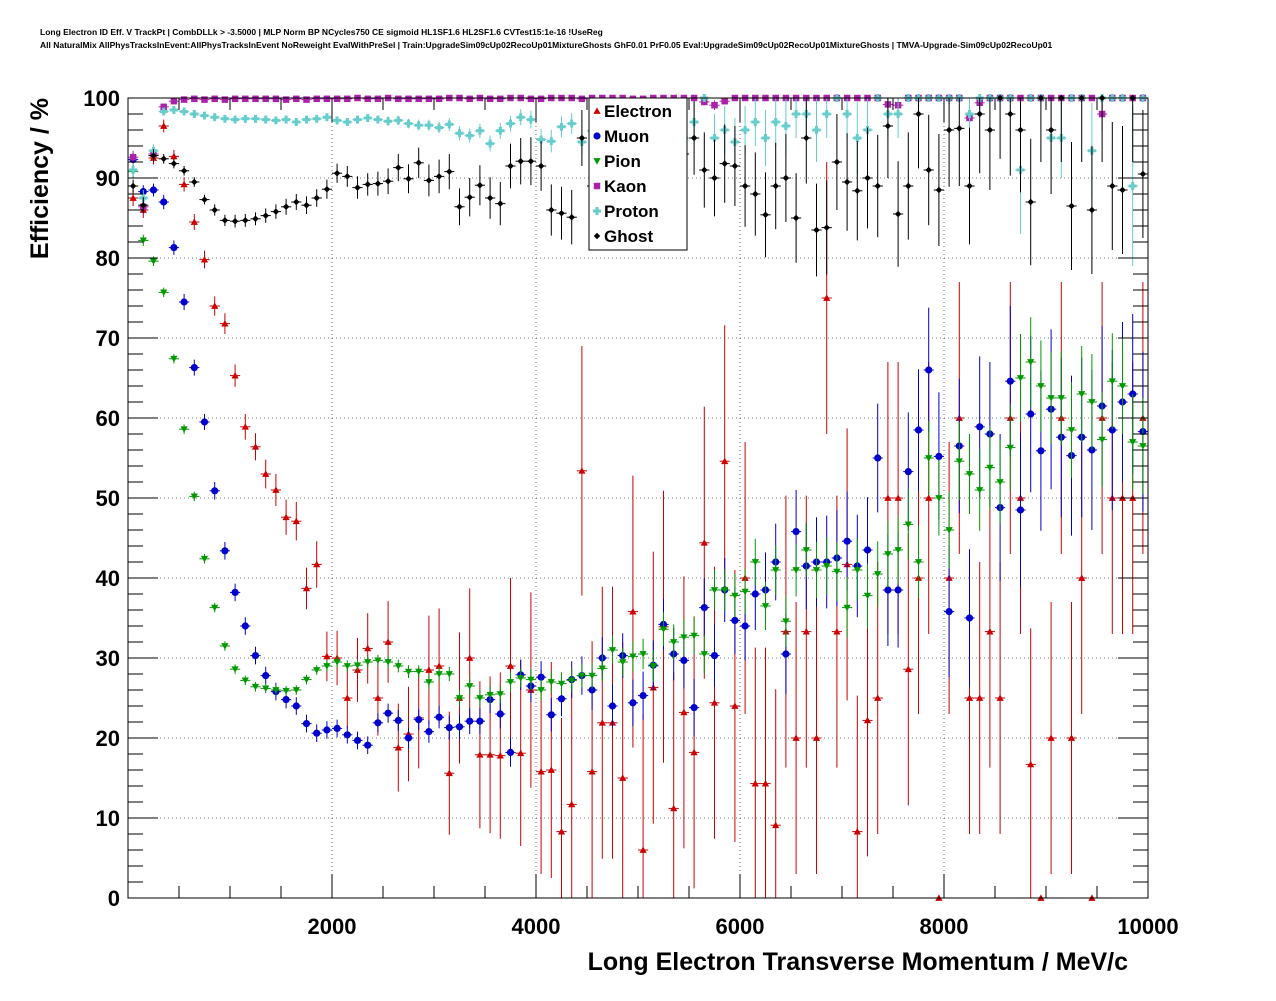 The image size is (1276, 1001). I want to click on legend-marker-kaon, so click(597, 186).